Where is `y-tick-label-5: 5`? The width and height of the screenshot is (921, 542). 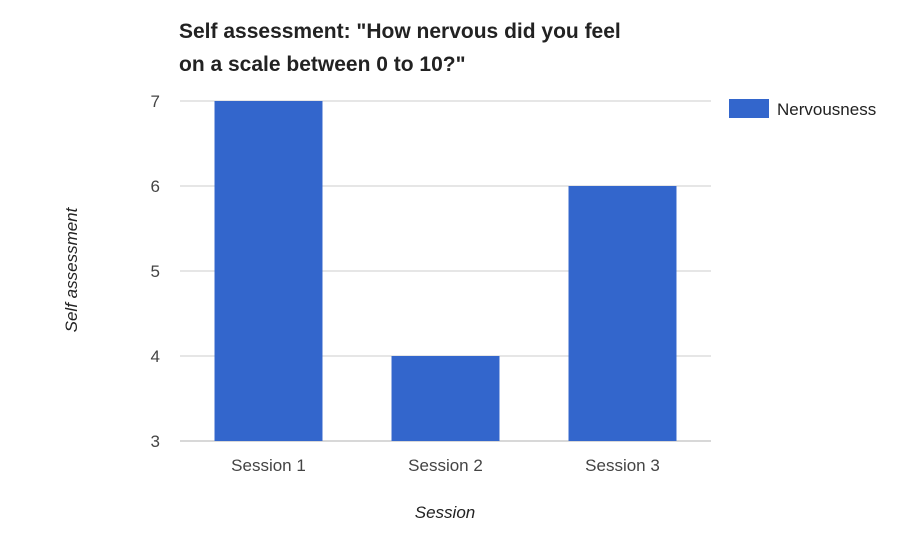
y-tick-label-5: 5 is located at coordinates (155, 271).